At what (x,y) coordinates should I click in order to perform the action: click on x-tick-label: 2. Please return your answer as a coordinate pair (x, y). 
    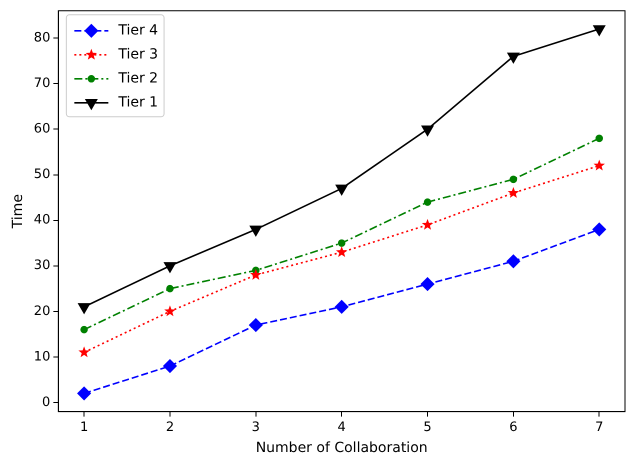
    Looking at the image, I should click on (170, 427).